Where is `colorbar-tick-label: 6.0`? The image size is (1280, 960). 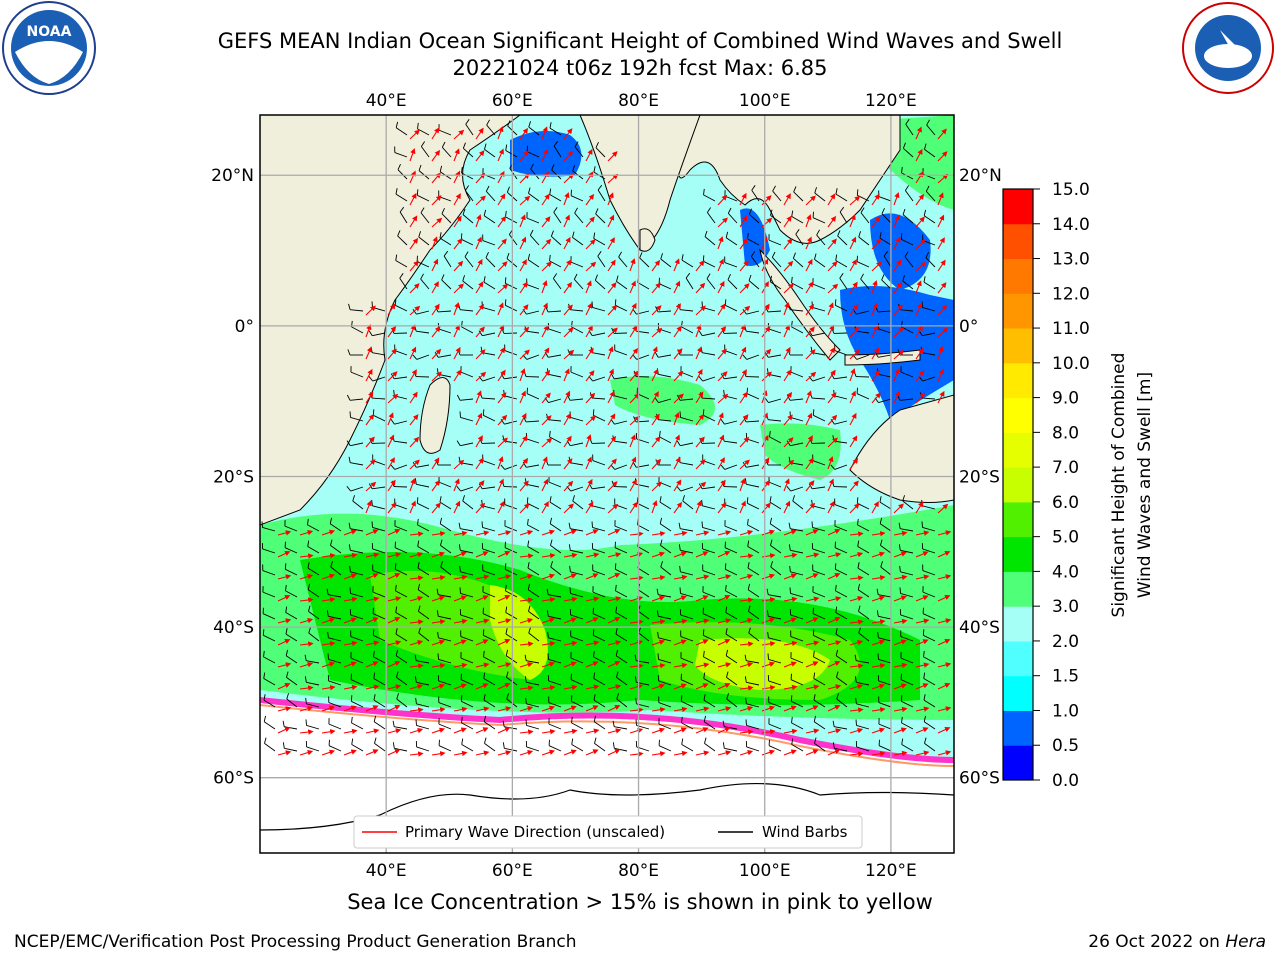
colorbar-tick-label: 6.0 is located at coordinates (1065, 503).